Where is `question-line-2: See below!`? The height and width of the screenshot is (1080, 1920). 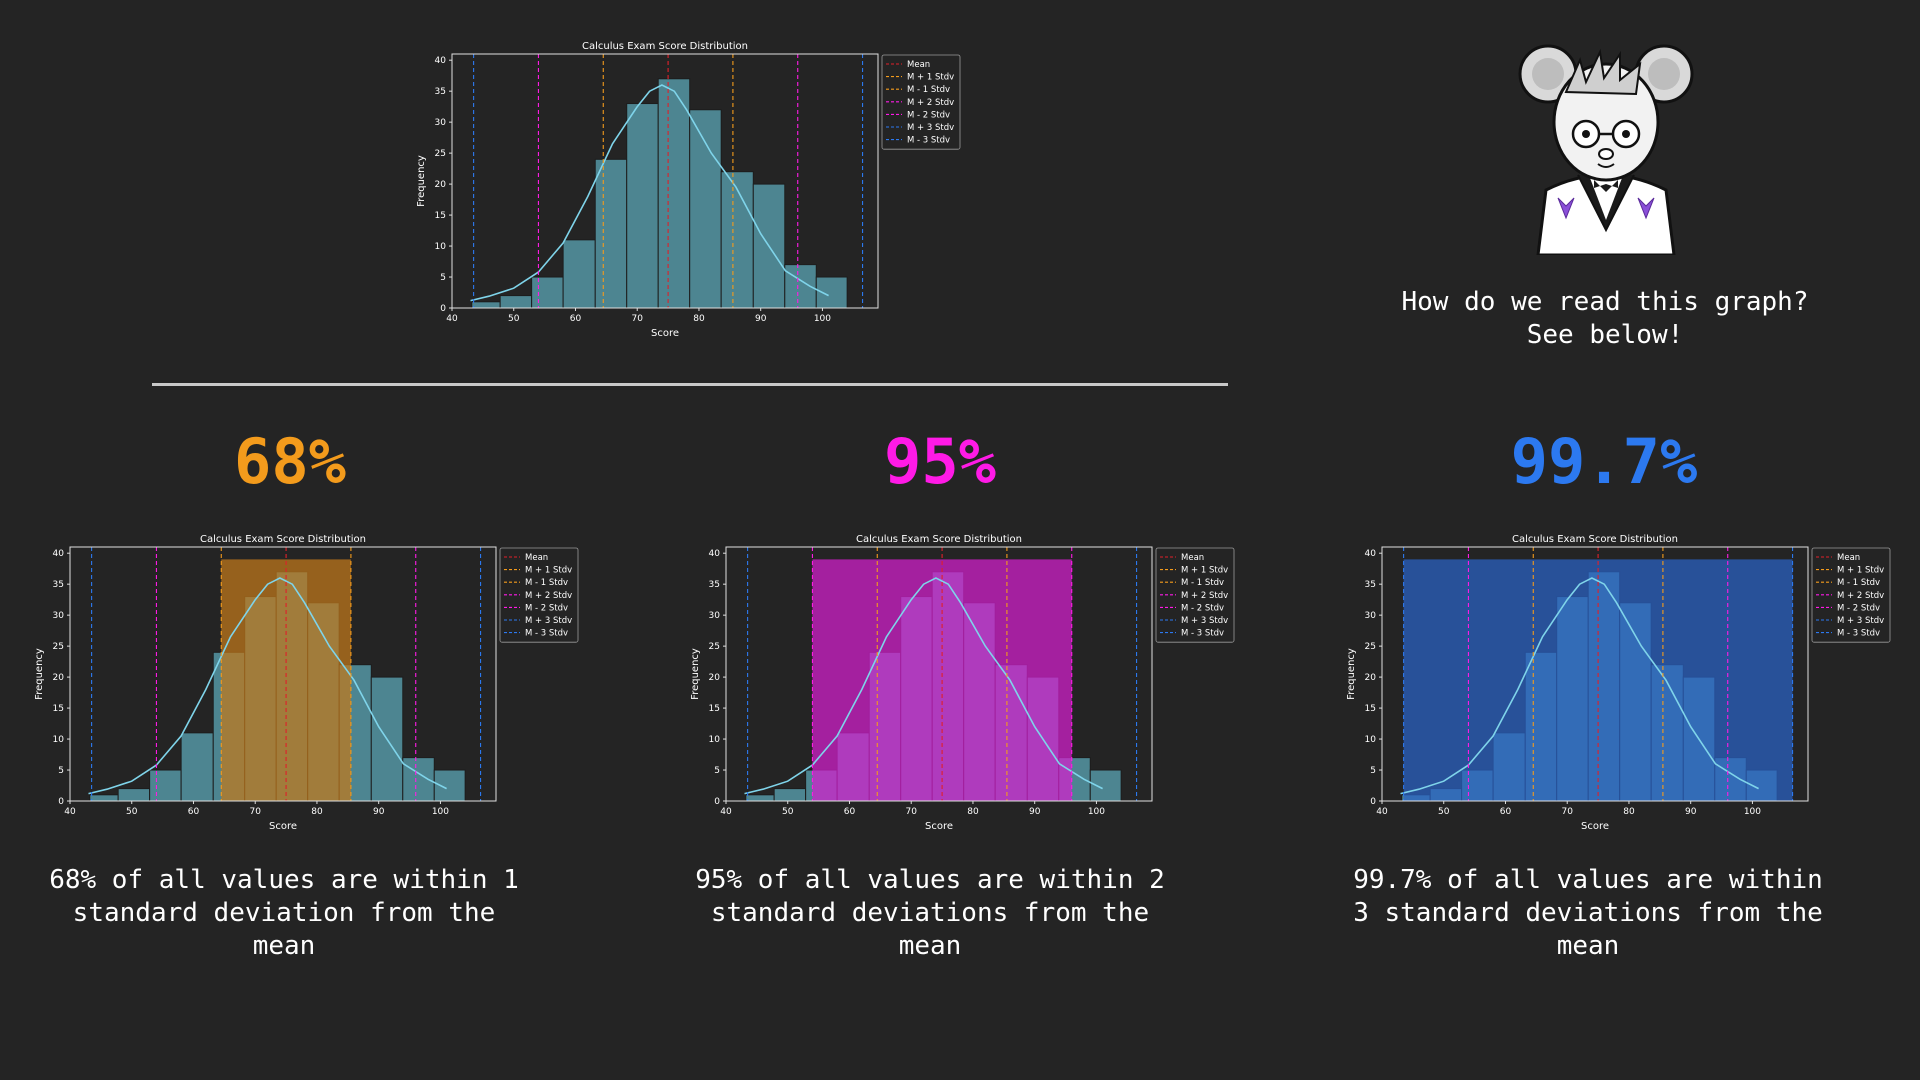 question-line-2: See below! is located at coordinates (1605, 335).